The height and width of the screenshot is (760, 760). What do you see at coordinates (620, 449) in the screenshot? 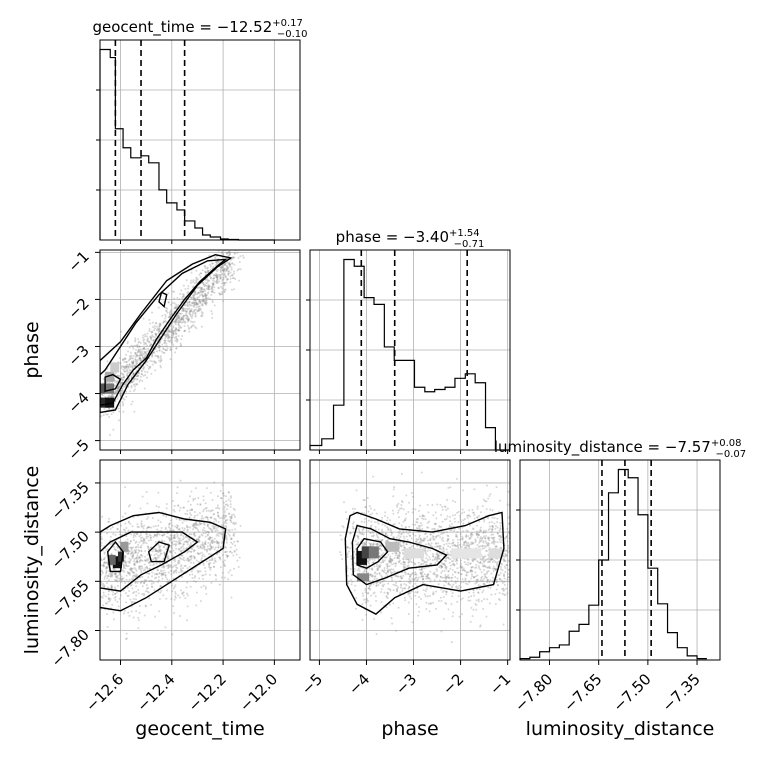
I see `title-luminosity_distance: luminosity_distance = −7.57+0.08 −0.07` at bounding box center [620, 449].